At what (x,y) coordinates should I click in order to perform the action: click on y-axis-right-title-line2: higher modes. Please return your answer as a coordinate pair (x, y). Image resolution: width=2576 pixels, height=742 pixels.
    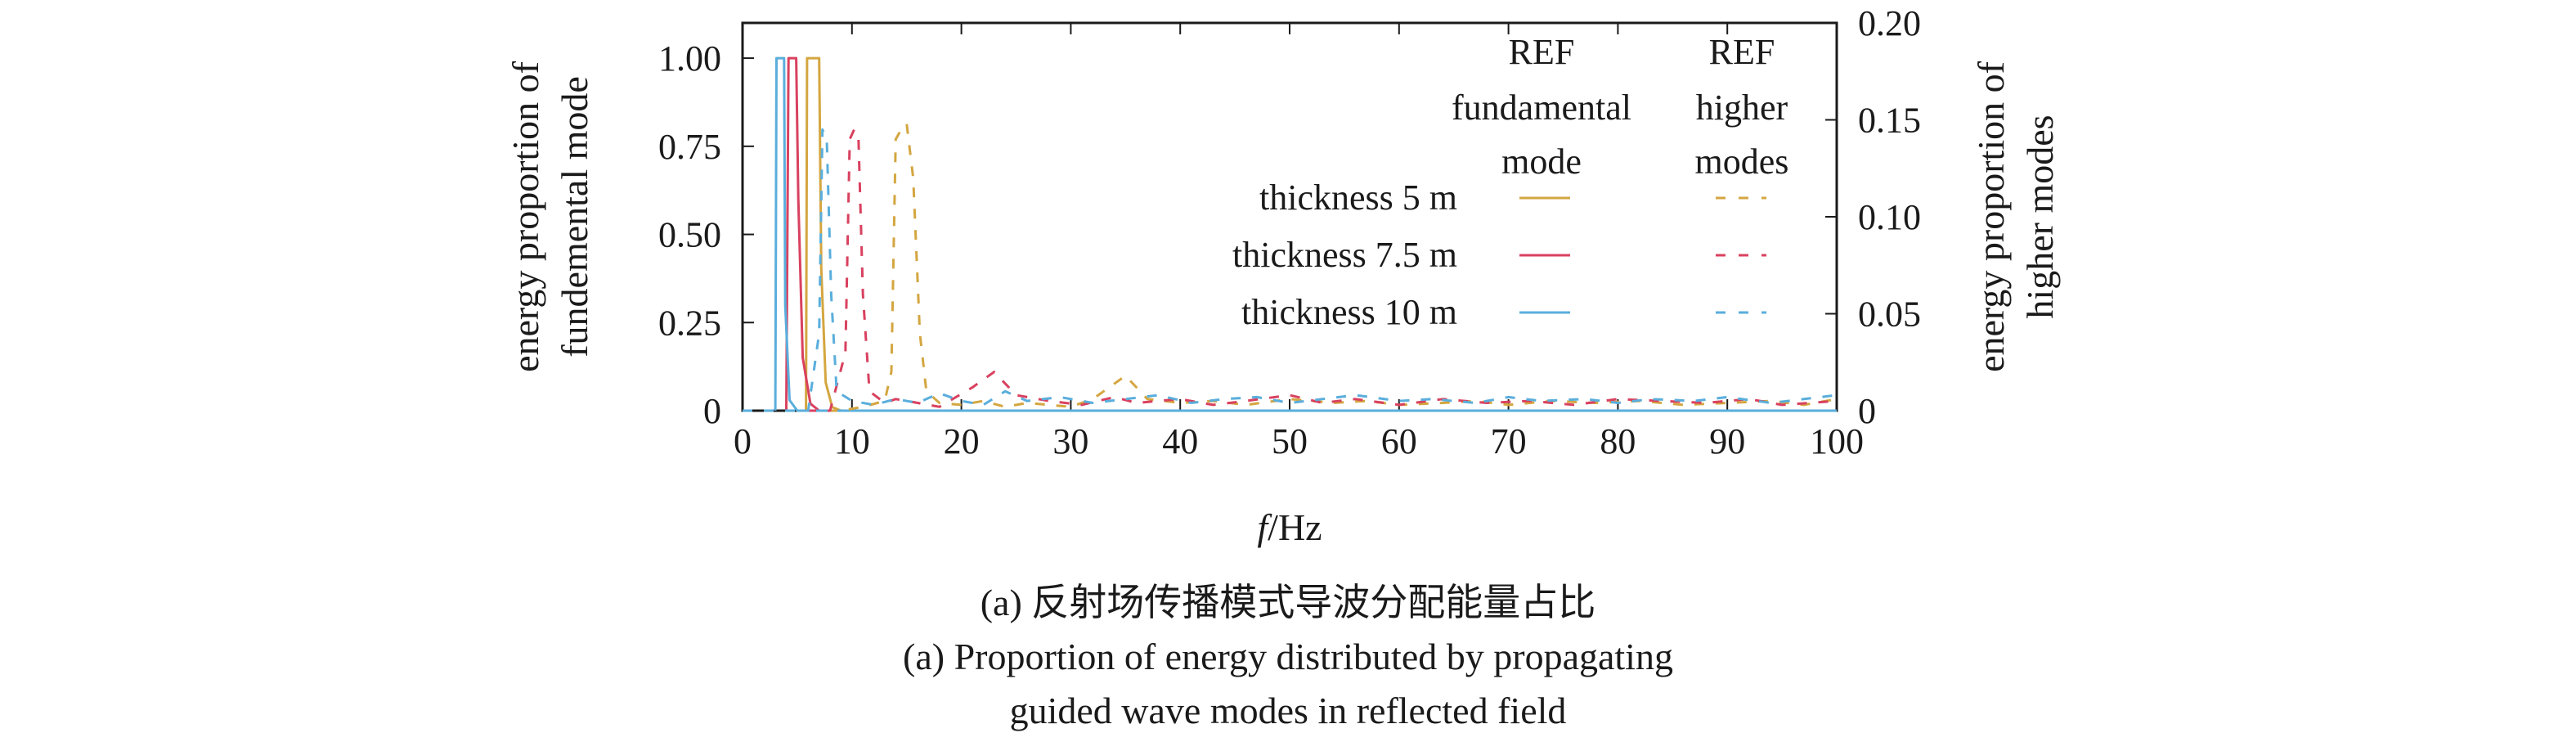
    Looking at the image, I should click on (2040, 216).